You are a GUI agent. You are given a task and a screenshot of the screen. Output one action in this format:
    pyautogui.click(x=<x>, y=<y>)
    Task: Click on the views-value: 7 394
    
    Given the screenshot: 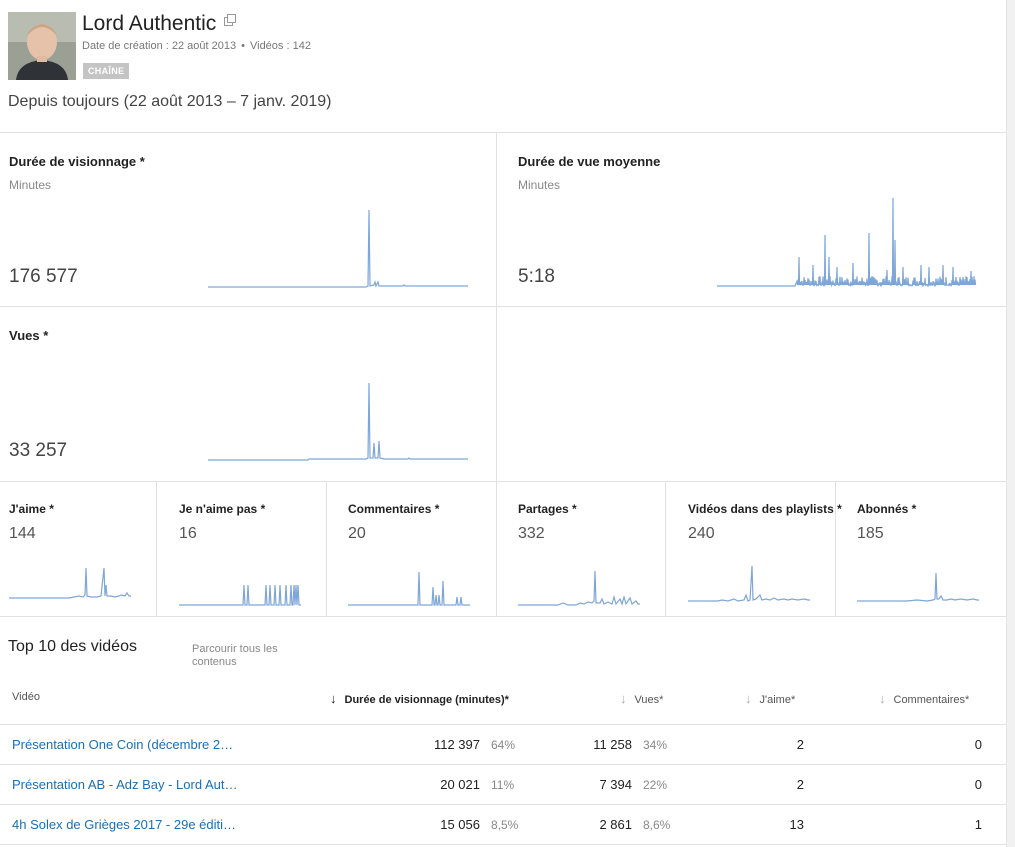 What is the action you would take?
    pyautogui.click(x=615, y=784)
    